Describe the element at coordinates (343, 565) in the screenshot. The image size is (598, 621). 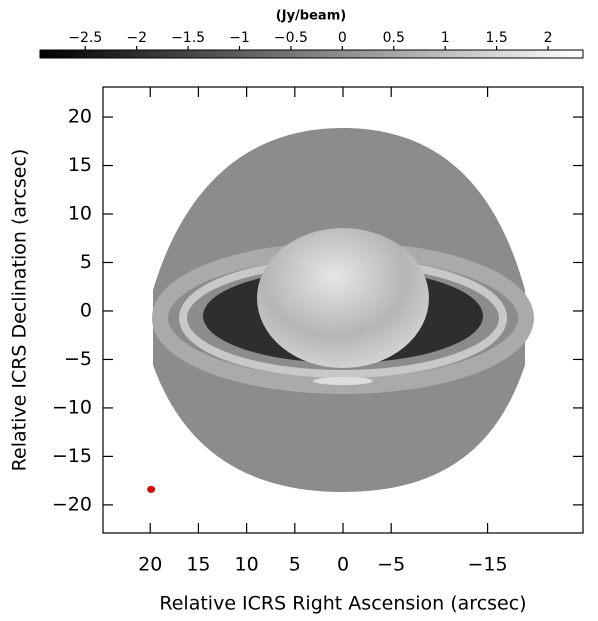
I see `x-tick-label: 0` at that location.